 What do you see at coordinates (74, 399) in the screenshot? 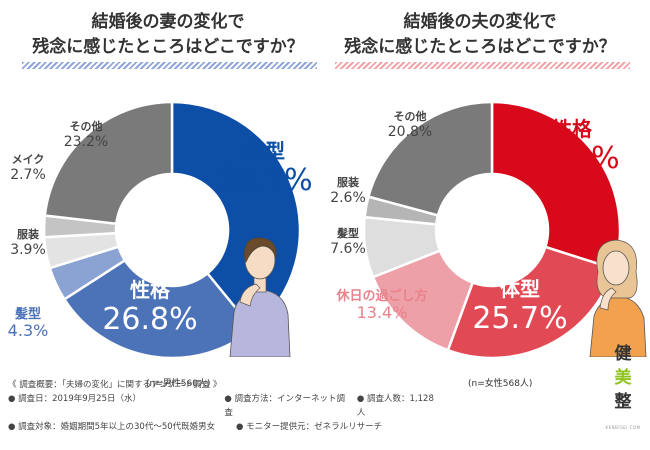
I see `survey-date: ● 調査日：2019年9月25日（水）` at bounding box center [74, 399].